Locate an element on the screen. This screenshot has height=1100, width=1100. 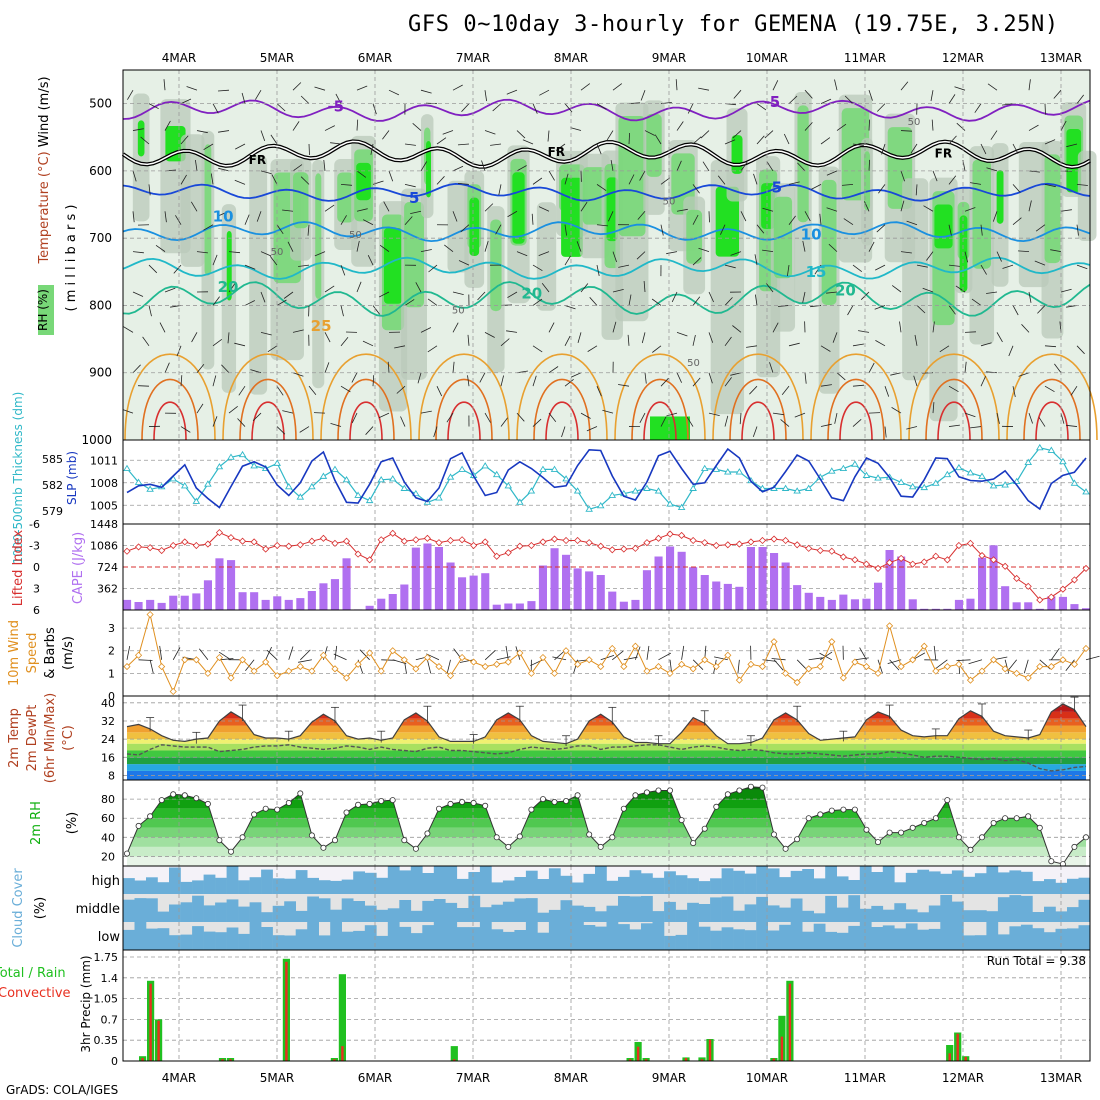
rh2m-axis-label-part: (%) is located at coordinates (72, 823).